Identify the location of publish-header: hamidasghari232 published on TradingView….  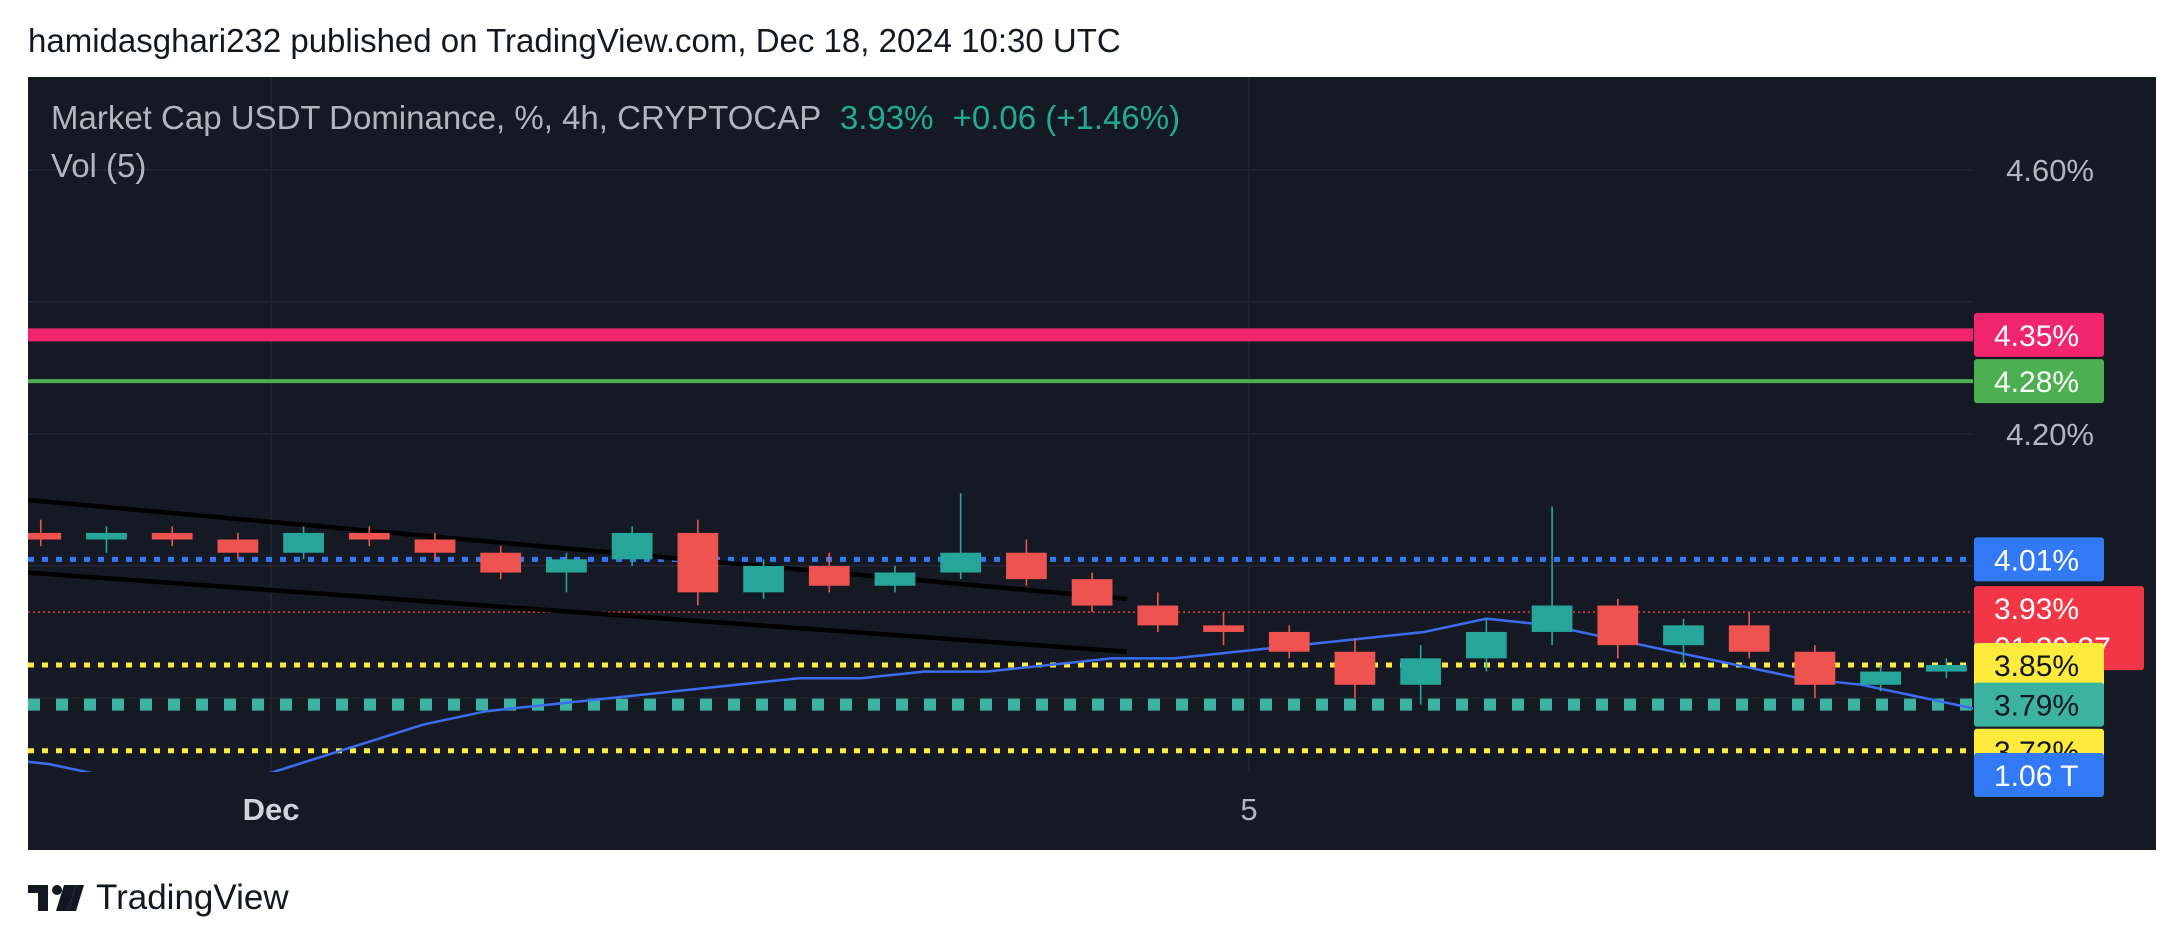
(574, 40).